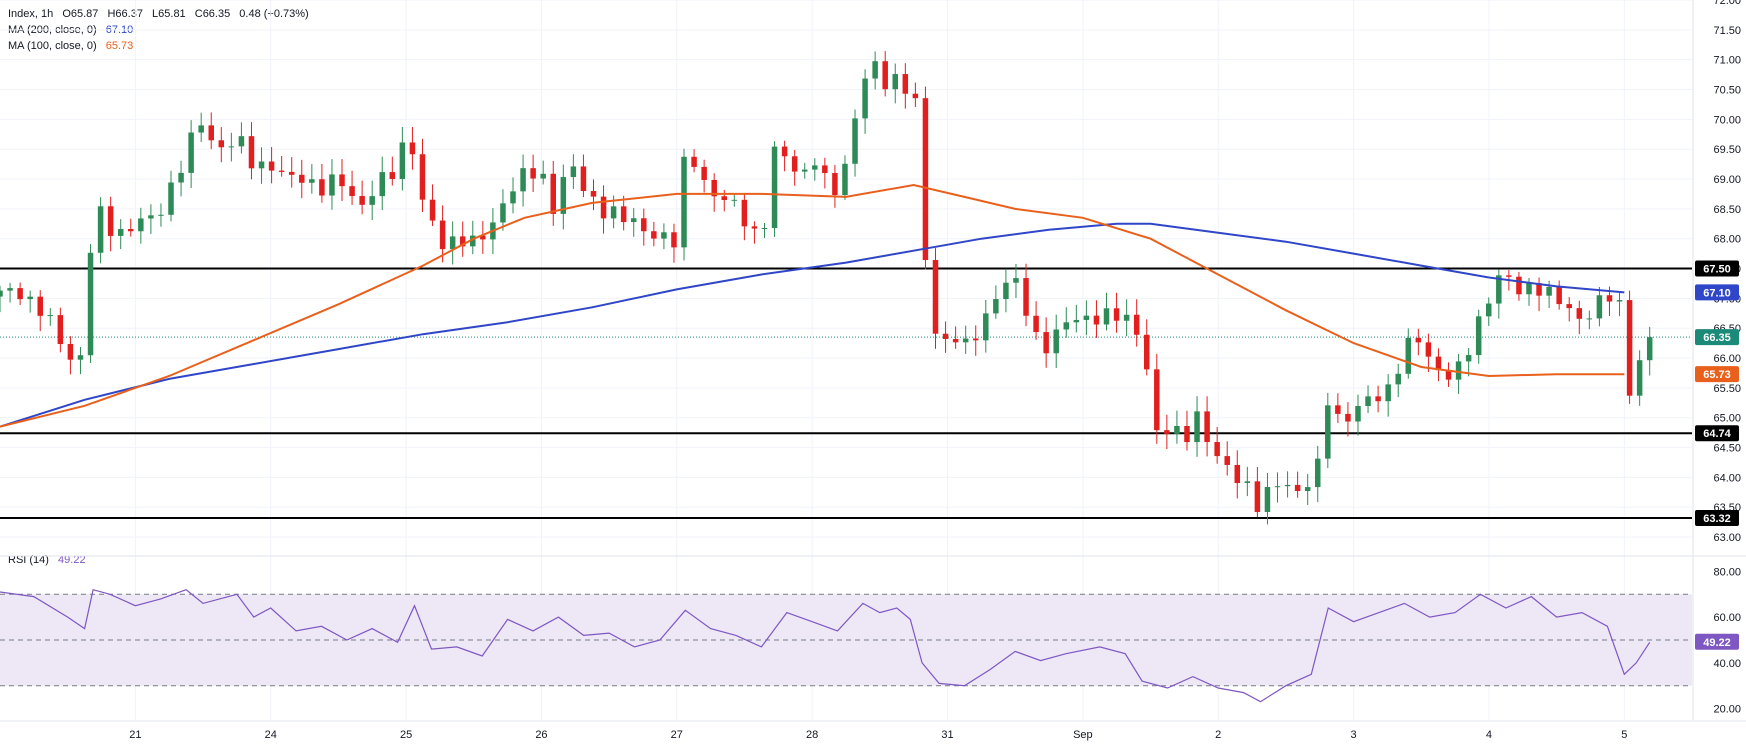 The height and width of the screenshot is (748, 1746). What do you see at coordinates (72, 560) in the screenshot?
I see `legend-rsi-value: 49.22` at bounding box center [72, 560].